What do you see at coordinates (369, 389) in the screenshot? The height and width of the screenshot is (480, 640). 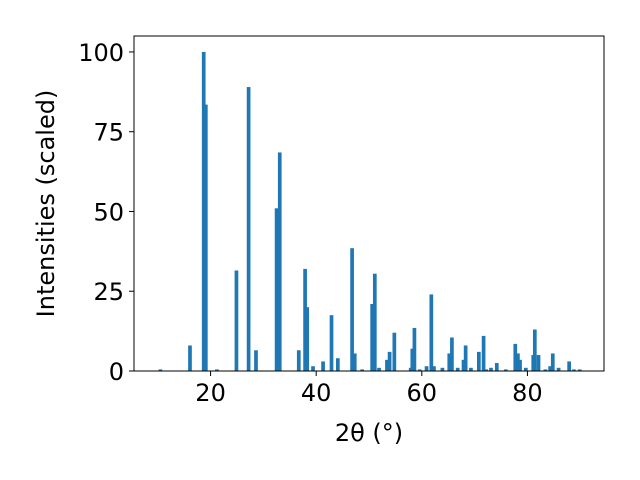 I see `x-axis-ticks: 20 40 60 80` at bounding box center [369, 389].